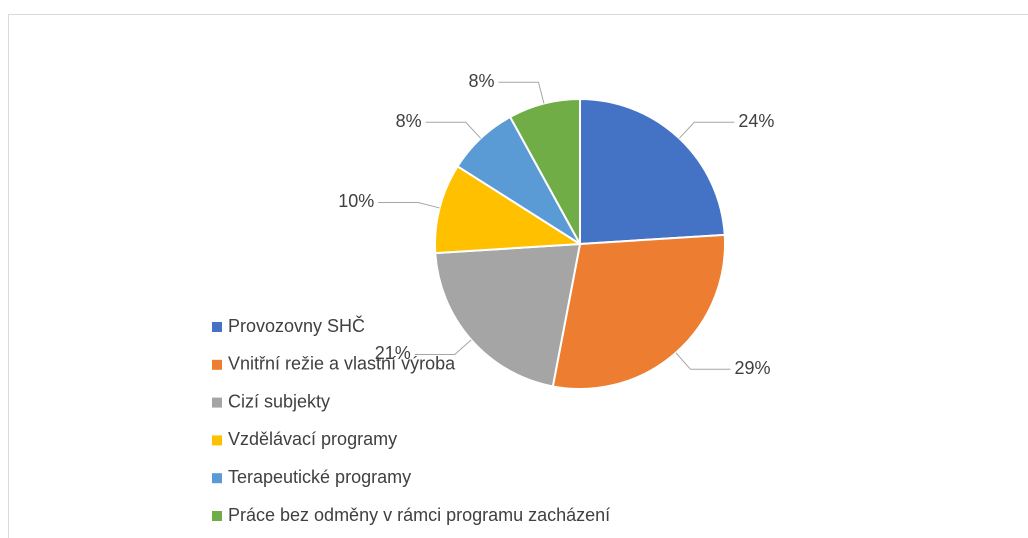 This screenshot has width=1028, height=538. What do you see at coordinates (342, 364) in the screenshot?
I see `legend-label: Vnitřní režie a vlastní výroba` at bounding box center [342, 364].